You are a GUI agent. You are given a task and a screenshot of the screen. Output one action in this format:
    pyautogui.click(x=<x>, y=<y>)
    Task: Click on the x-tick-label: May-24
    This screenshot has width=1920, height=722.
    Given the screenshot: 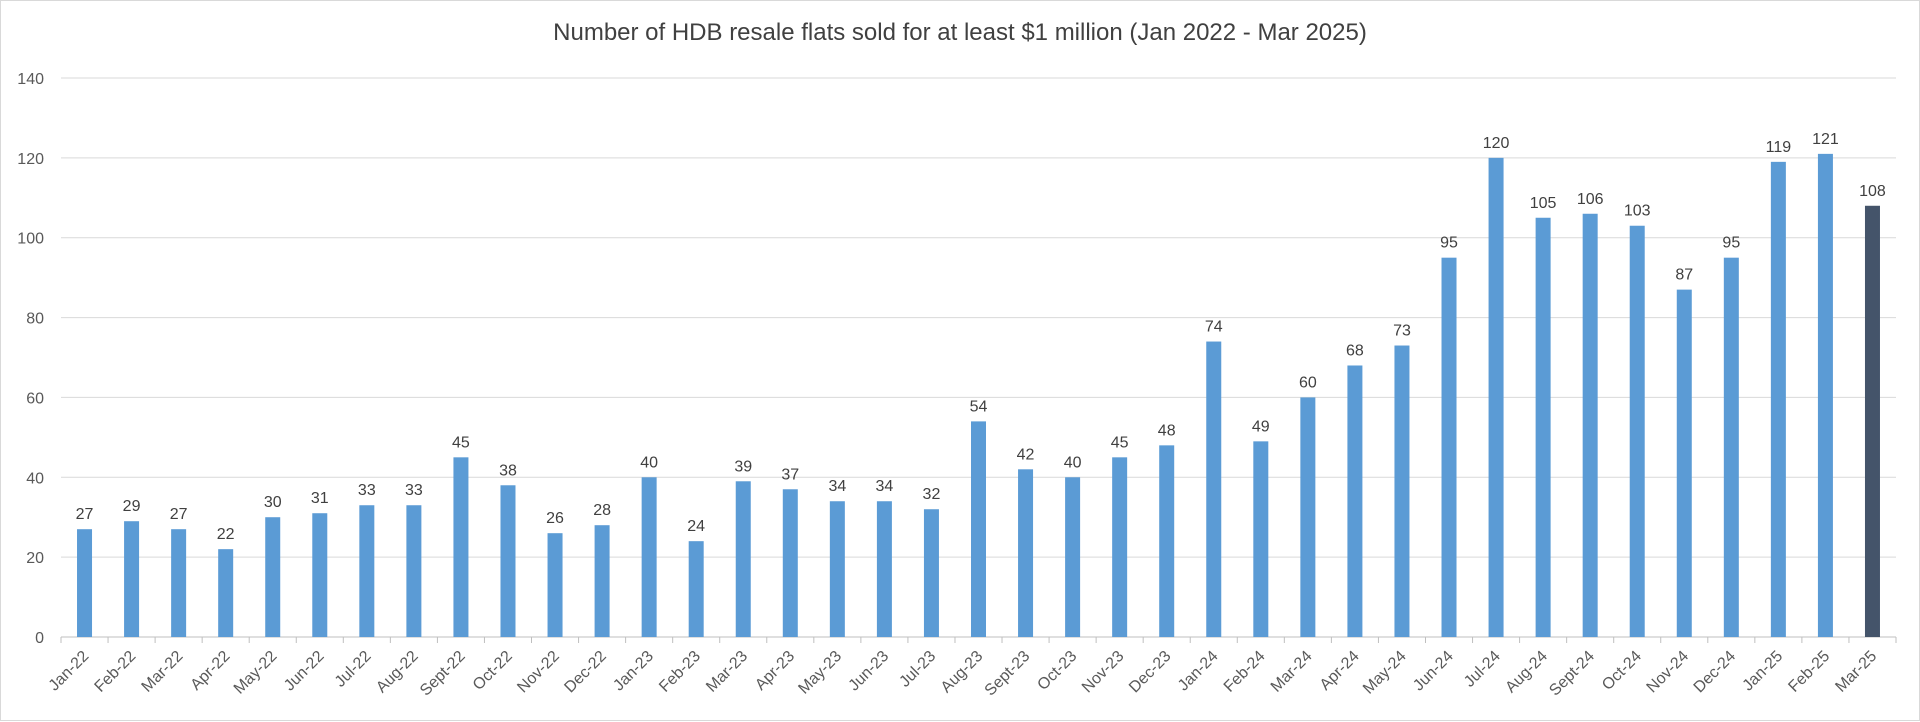 What is the action you would take?
    pyautogui.click(x=1385, y=673)
    